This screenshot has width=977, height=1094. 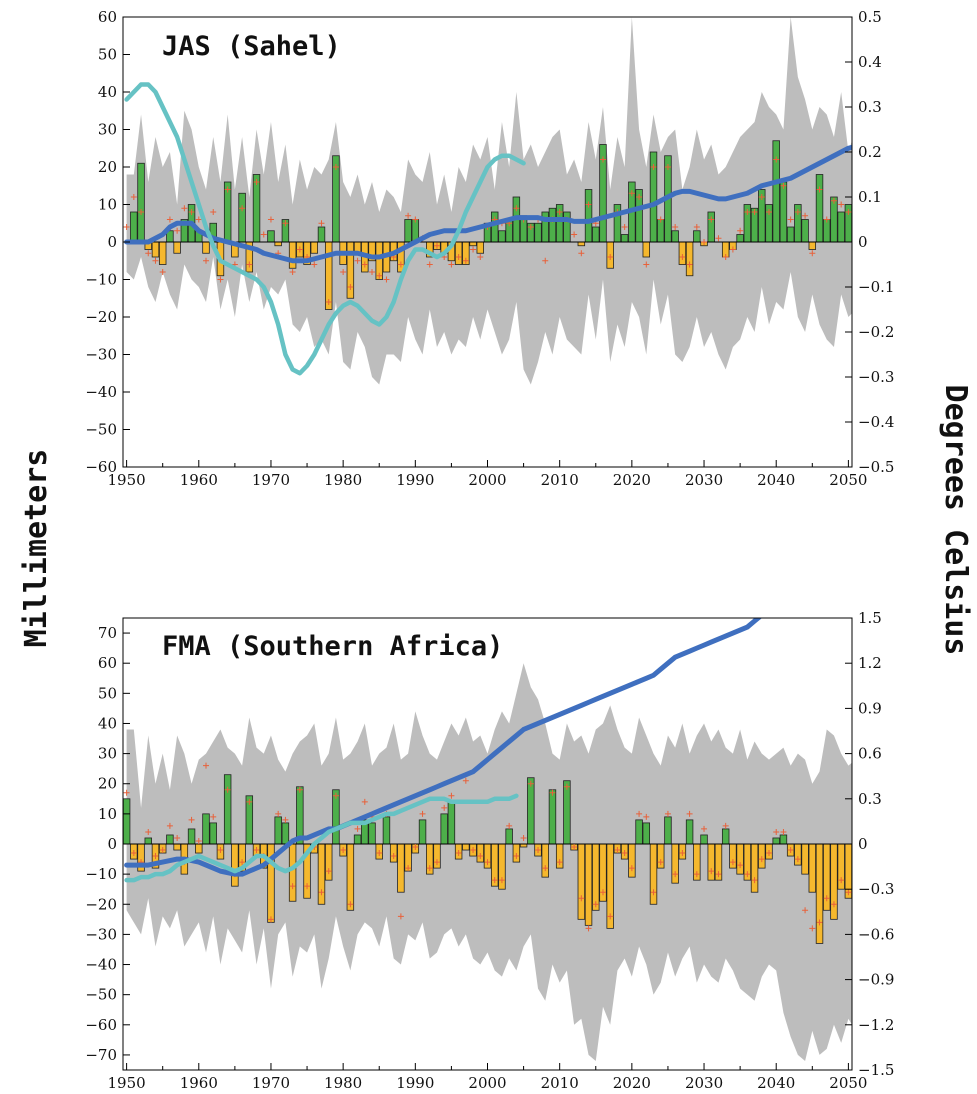 I want to click on left-tick-label: 40, so click(x=107, y=723).